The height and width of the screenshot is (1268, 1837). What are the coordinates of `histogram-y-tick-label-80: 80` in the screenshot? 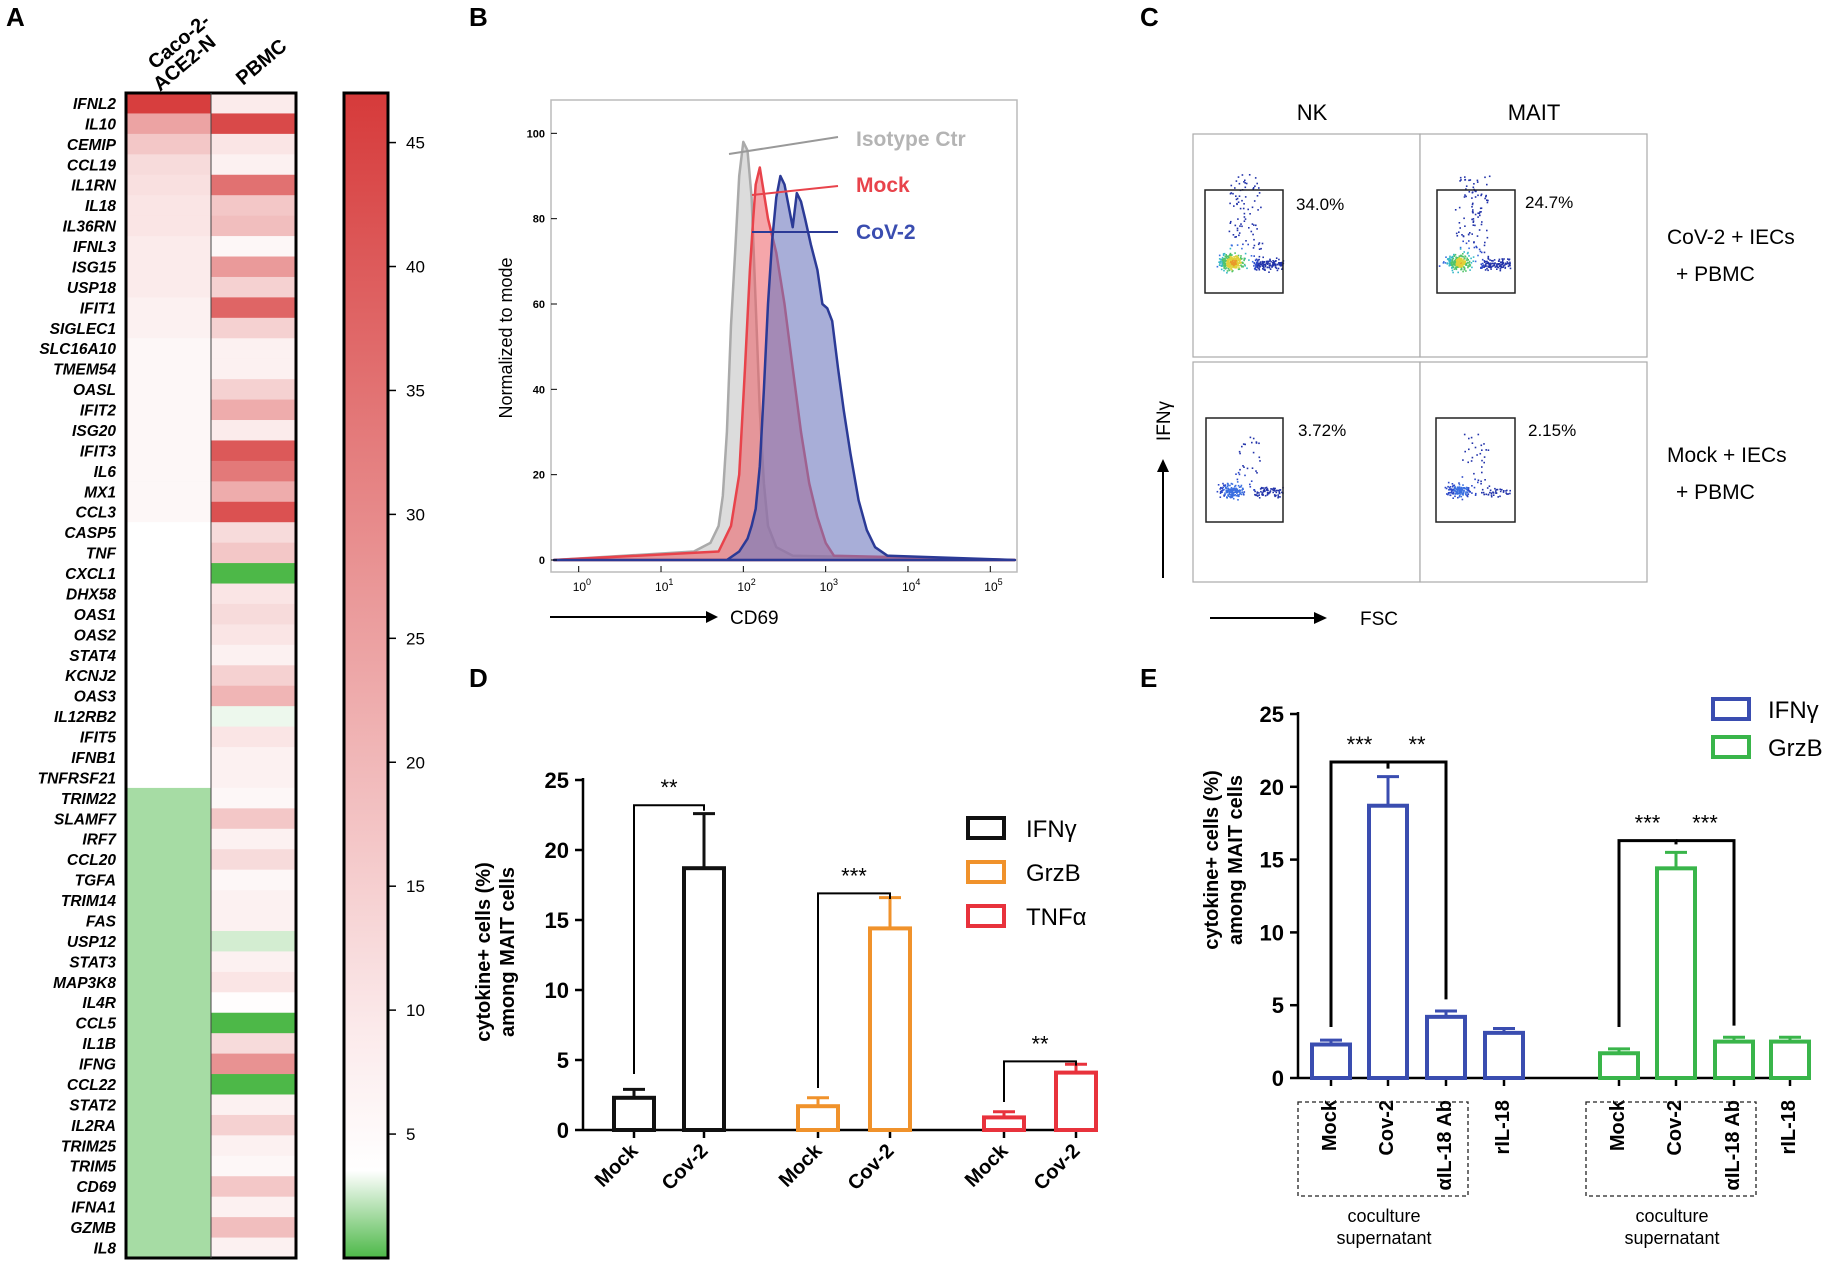 It's located at (539, 220).